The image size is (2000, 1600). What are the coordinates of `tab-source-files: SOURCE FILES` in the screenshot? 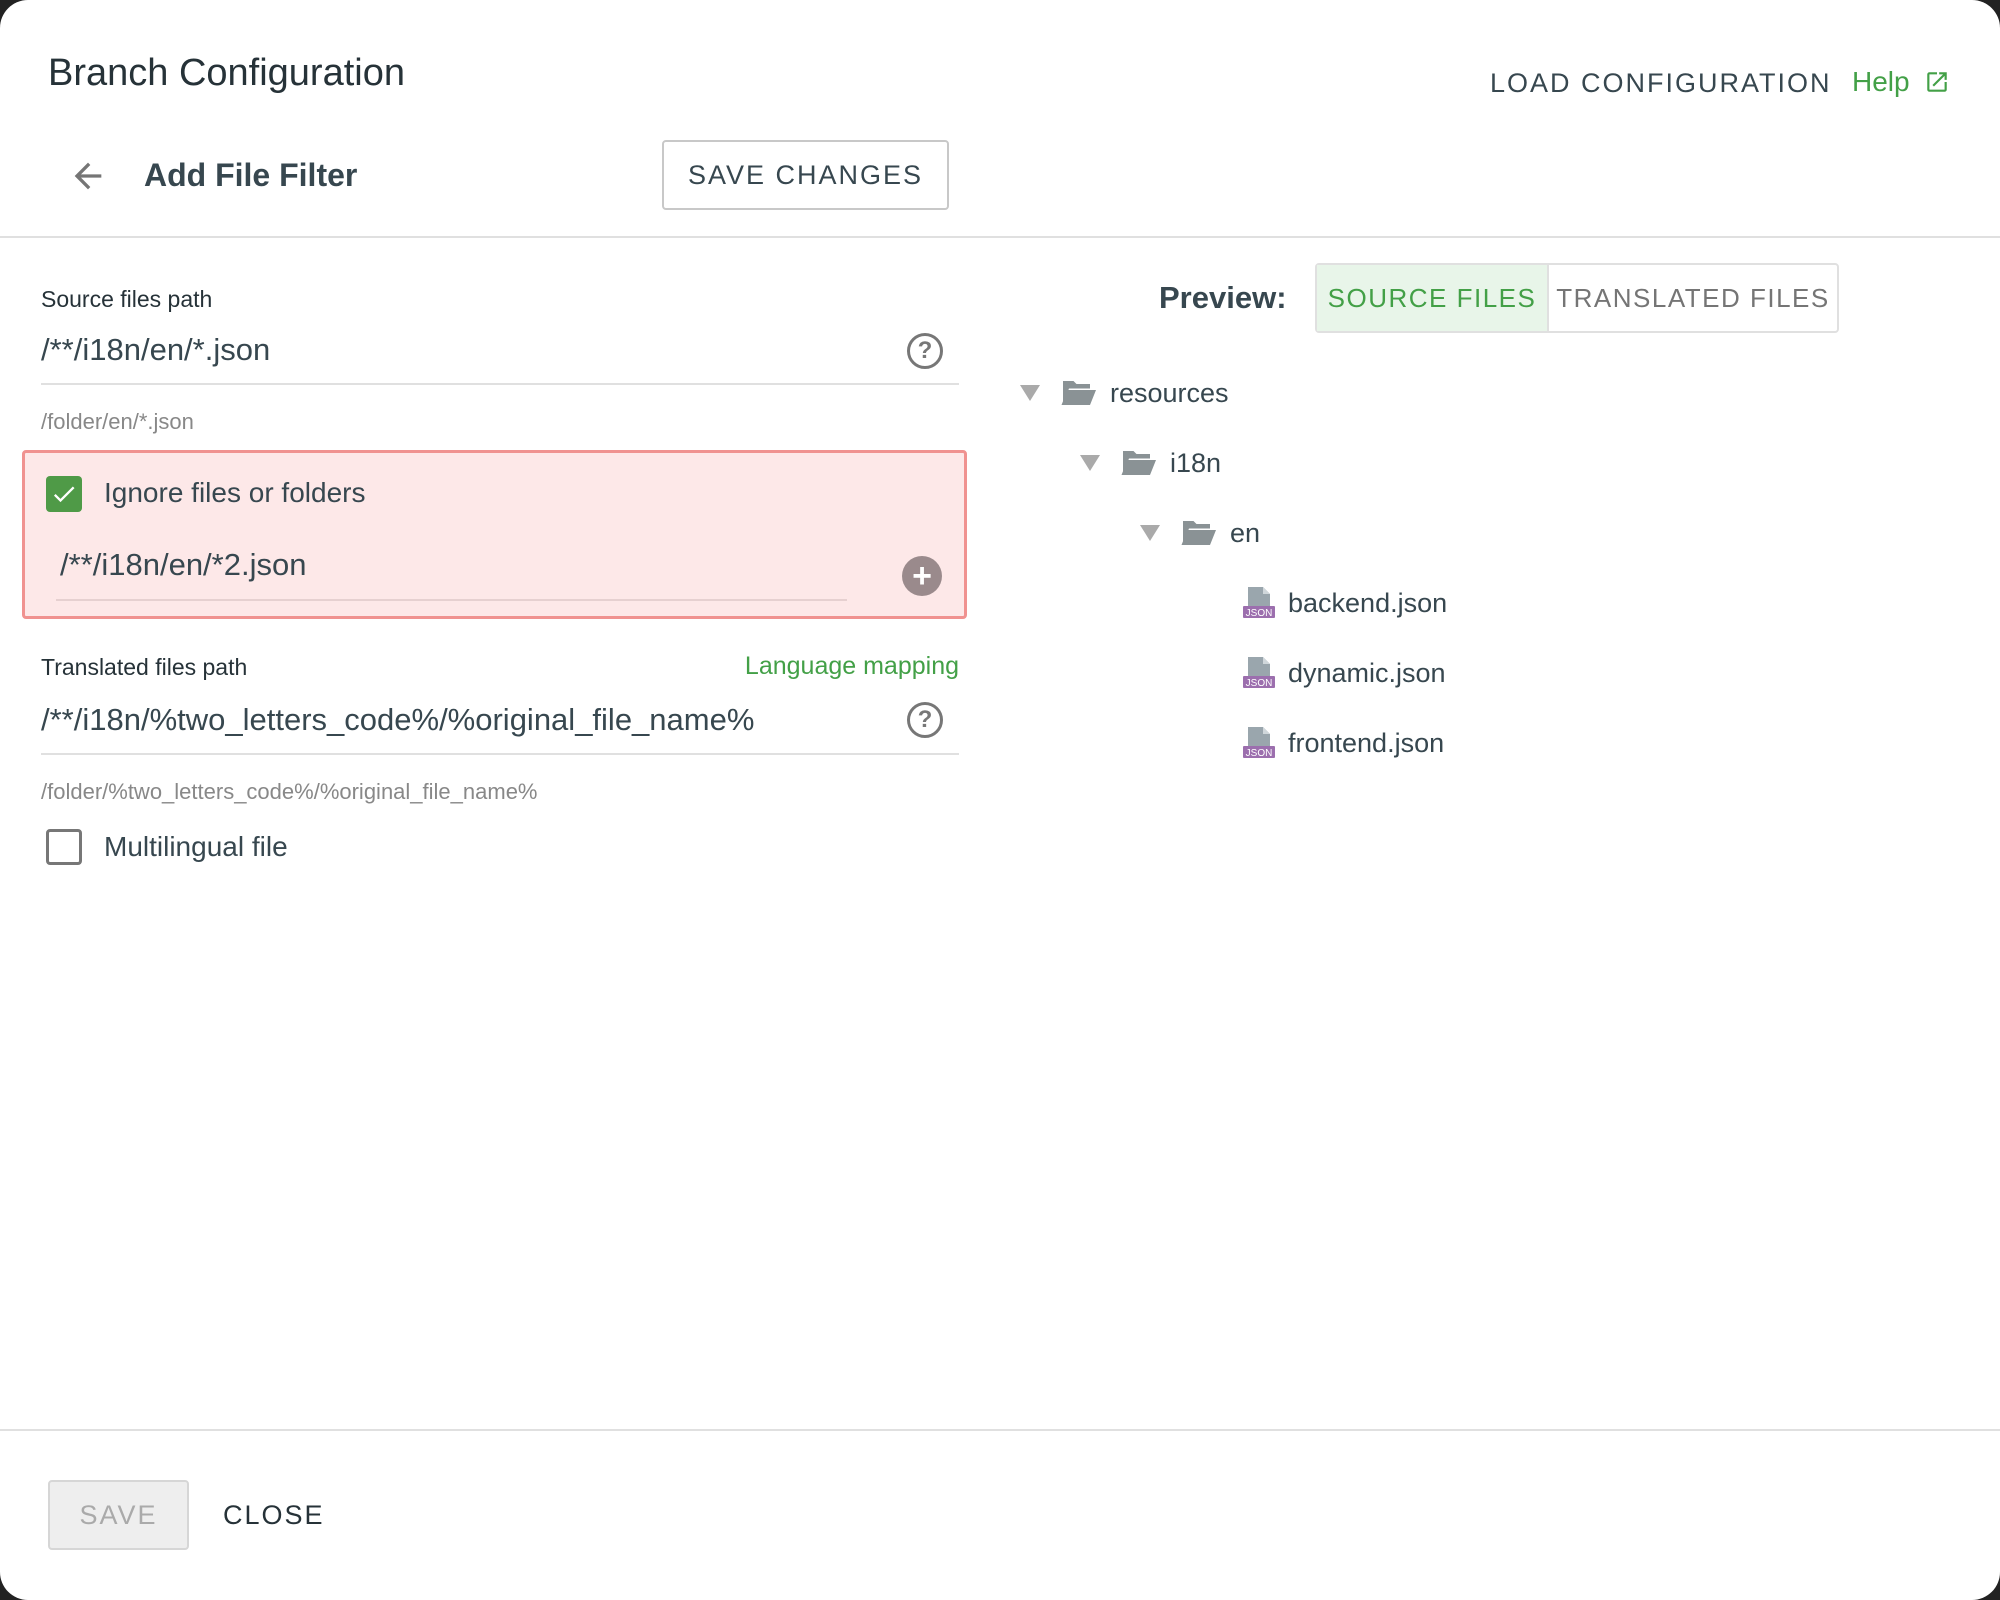 It's located at (1433, 298).